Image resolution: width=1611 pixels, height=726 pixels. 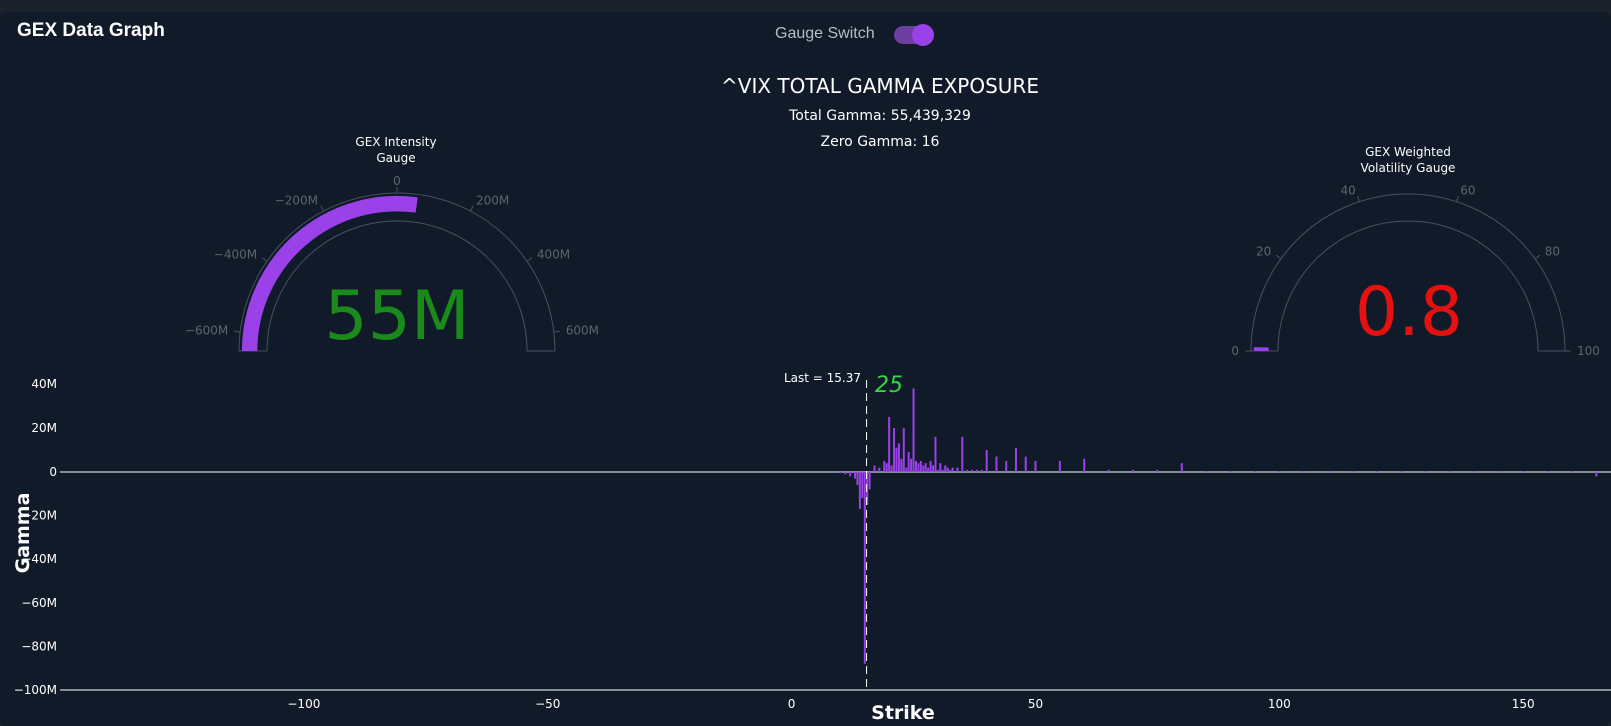 I want to click on x-tick-label: −50, so click(x=547, y=704).